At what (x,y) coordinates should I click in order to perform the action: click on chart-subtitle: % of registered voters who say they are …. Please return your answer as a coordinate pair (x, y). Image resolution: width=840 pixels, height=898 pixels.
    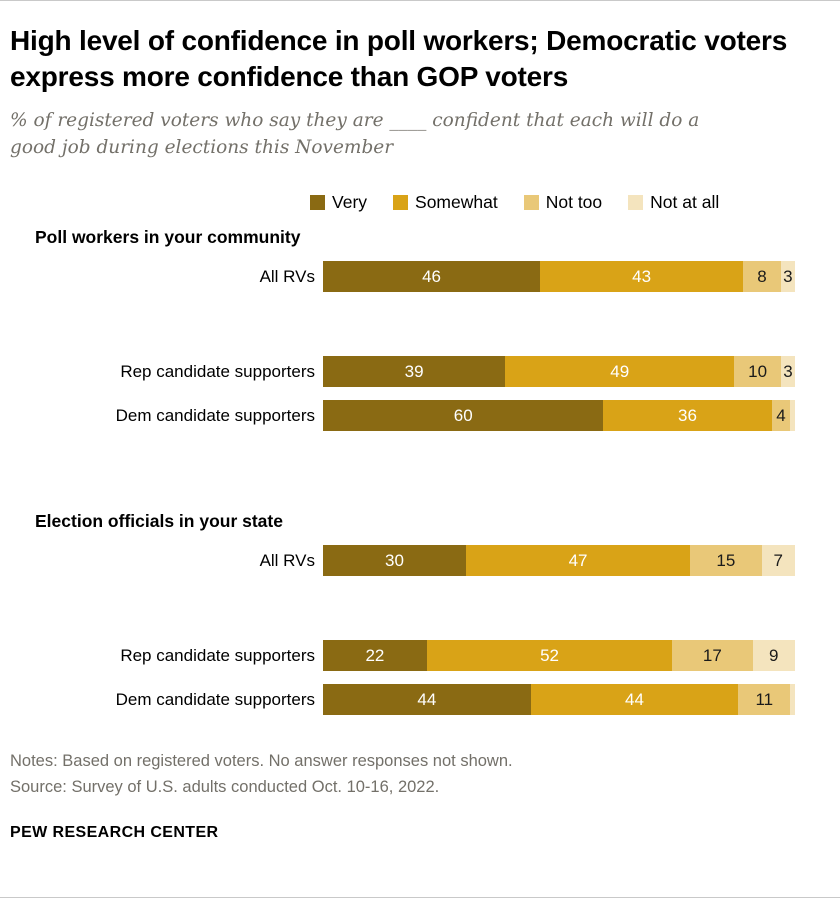
    Looking at the image, I should click on (355, 134).